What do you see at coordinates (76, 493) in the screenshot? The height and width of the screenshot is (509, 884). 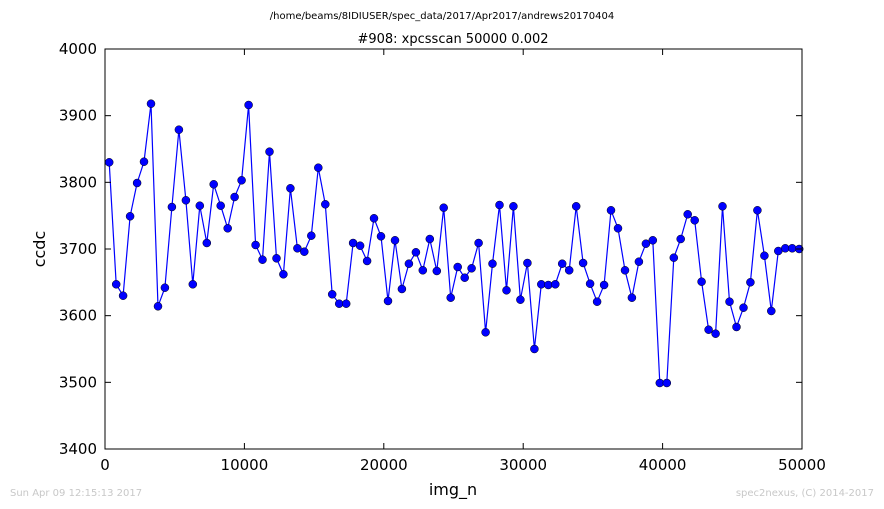 I see `footer-timestamp: Sun Apr 09 12:15:13 2017` at bounding box center [76, 493].